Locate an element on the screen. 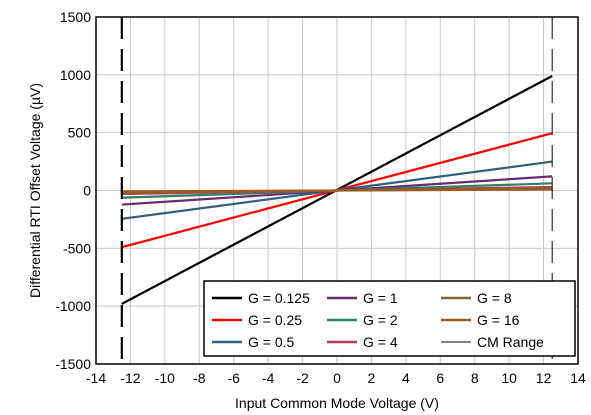 The width and height of the screenshot is (591, 415). legend-label: G = 0.5 is located at coordinates (271, 342).